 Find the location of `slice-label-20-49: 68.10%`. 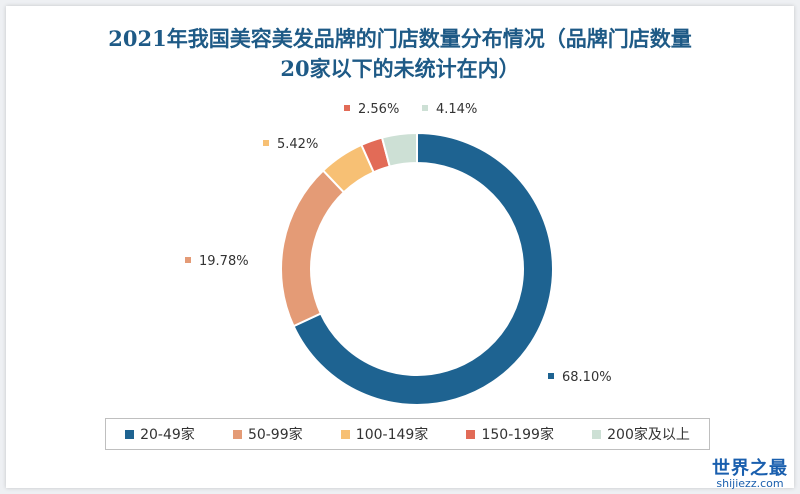

slice-label-20-49: 68.10% is located at coordinates (587, 377).